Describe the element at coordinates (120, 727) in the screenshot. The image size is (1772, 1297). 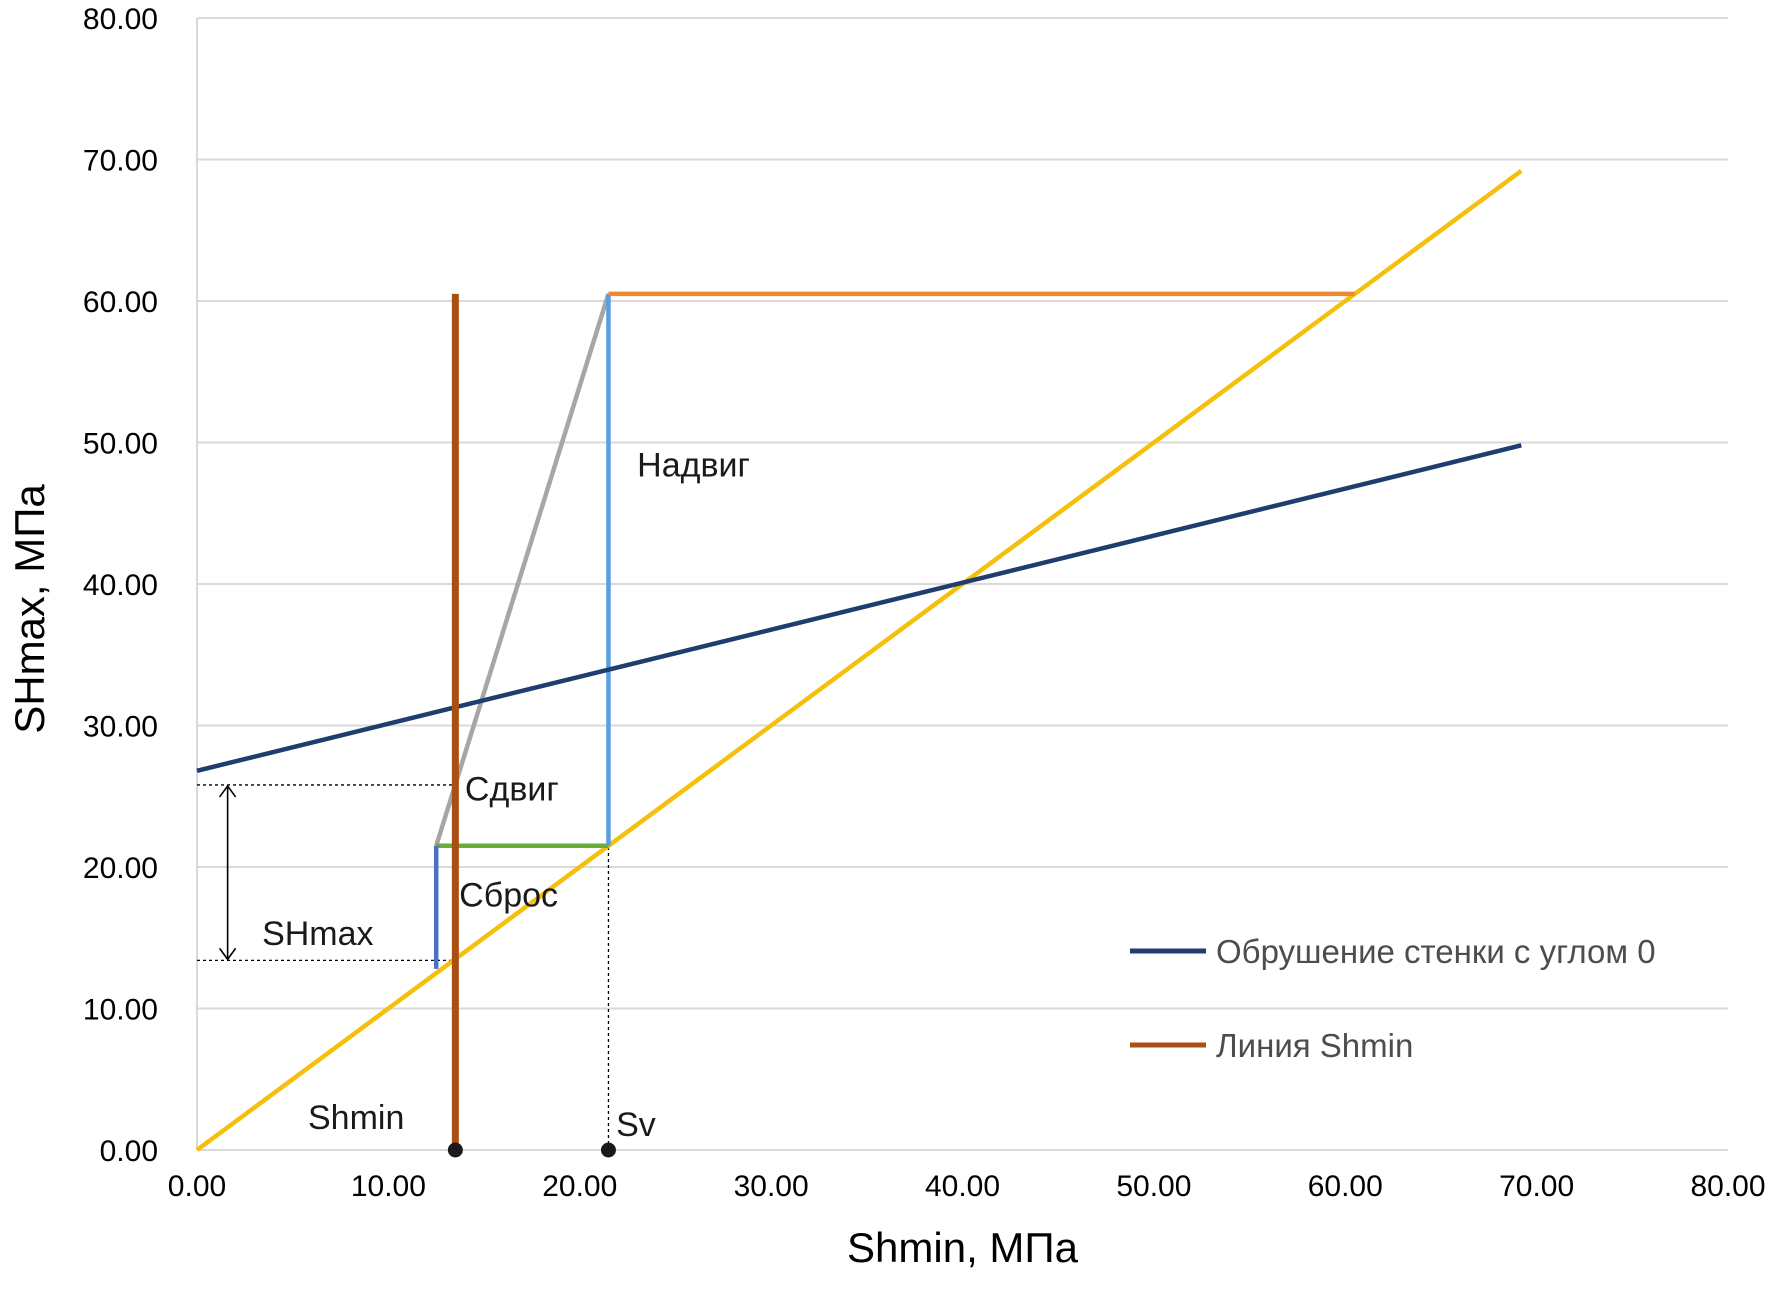
I see `y-tick-label: 30.00` at that location.